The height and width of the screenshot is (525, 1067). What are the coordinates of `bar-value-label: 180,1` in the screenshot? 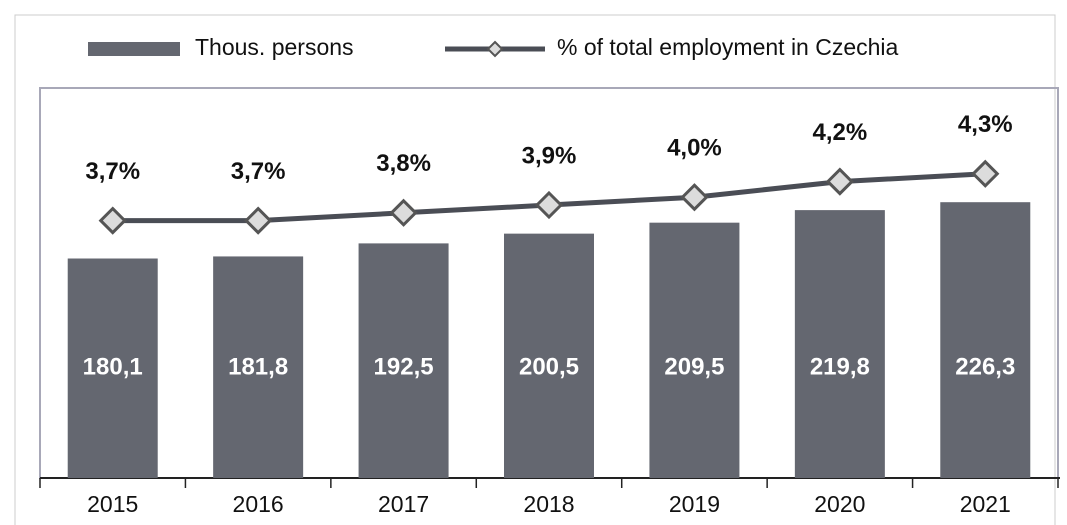 It's located at (113, 366).